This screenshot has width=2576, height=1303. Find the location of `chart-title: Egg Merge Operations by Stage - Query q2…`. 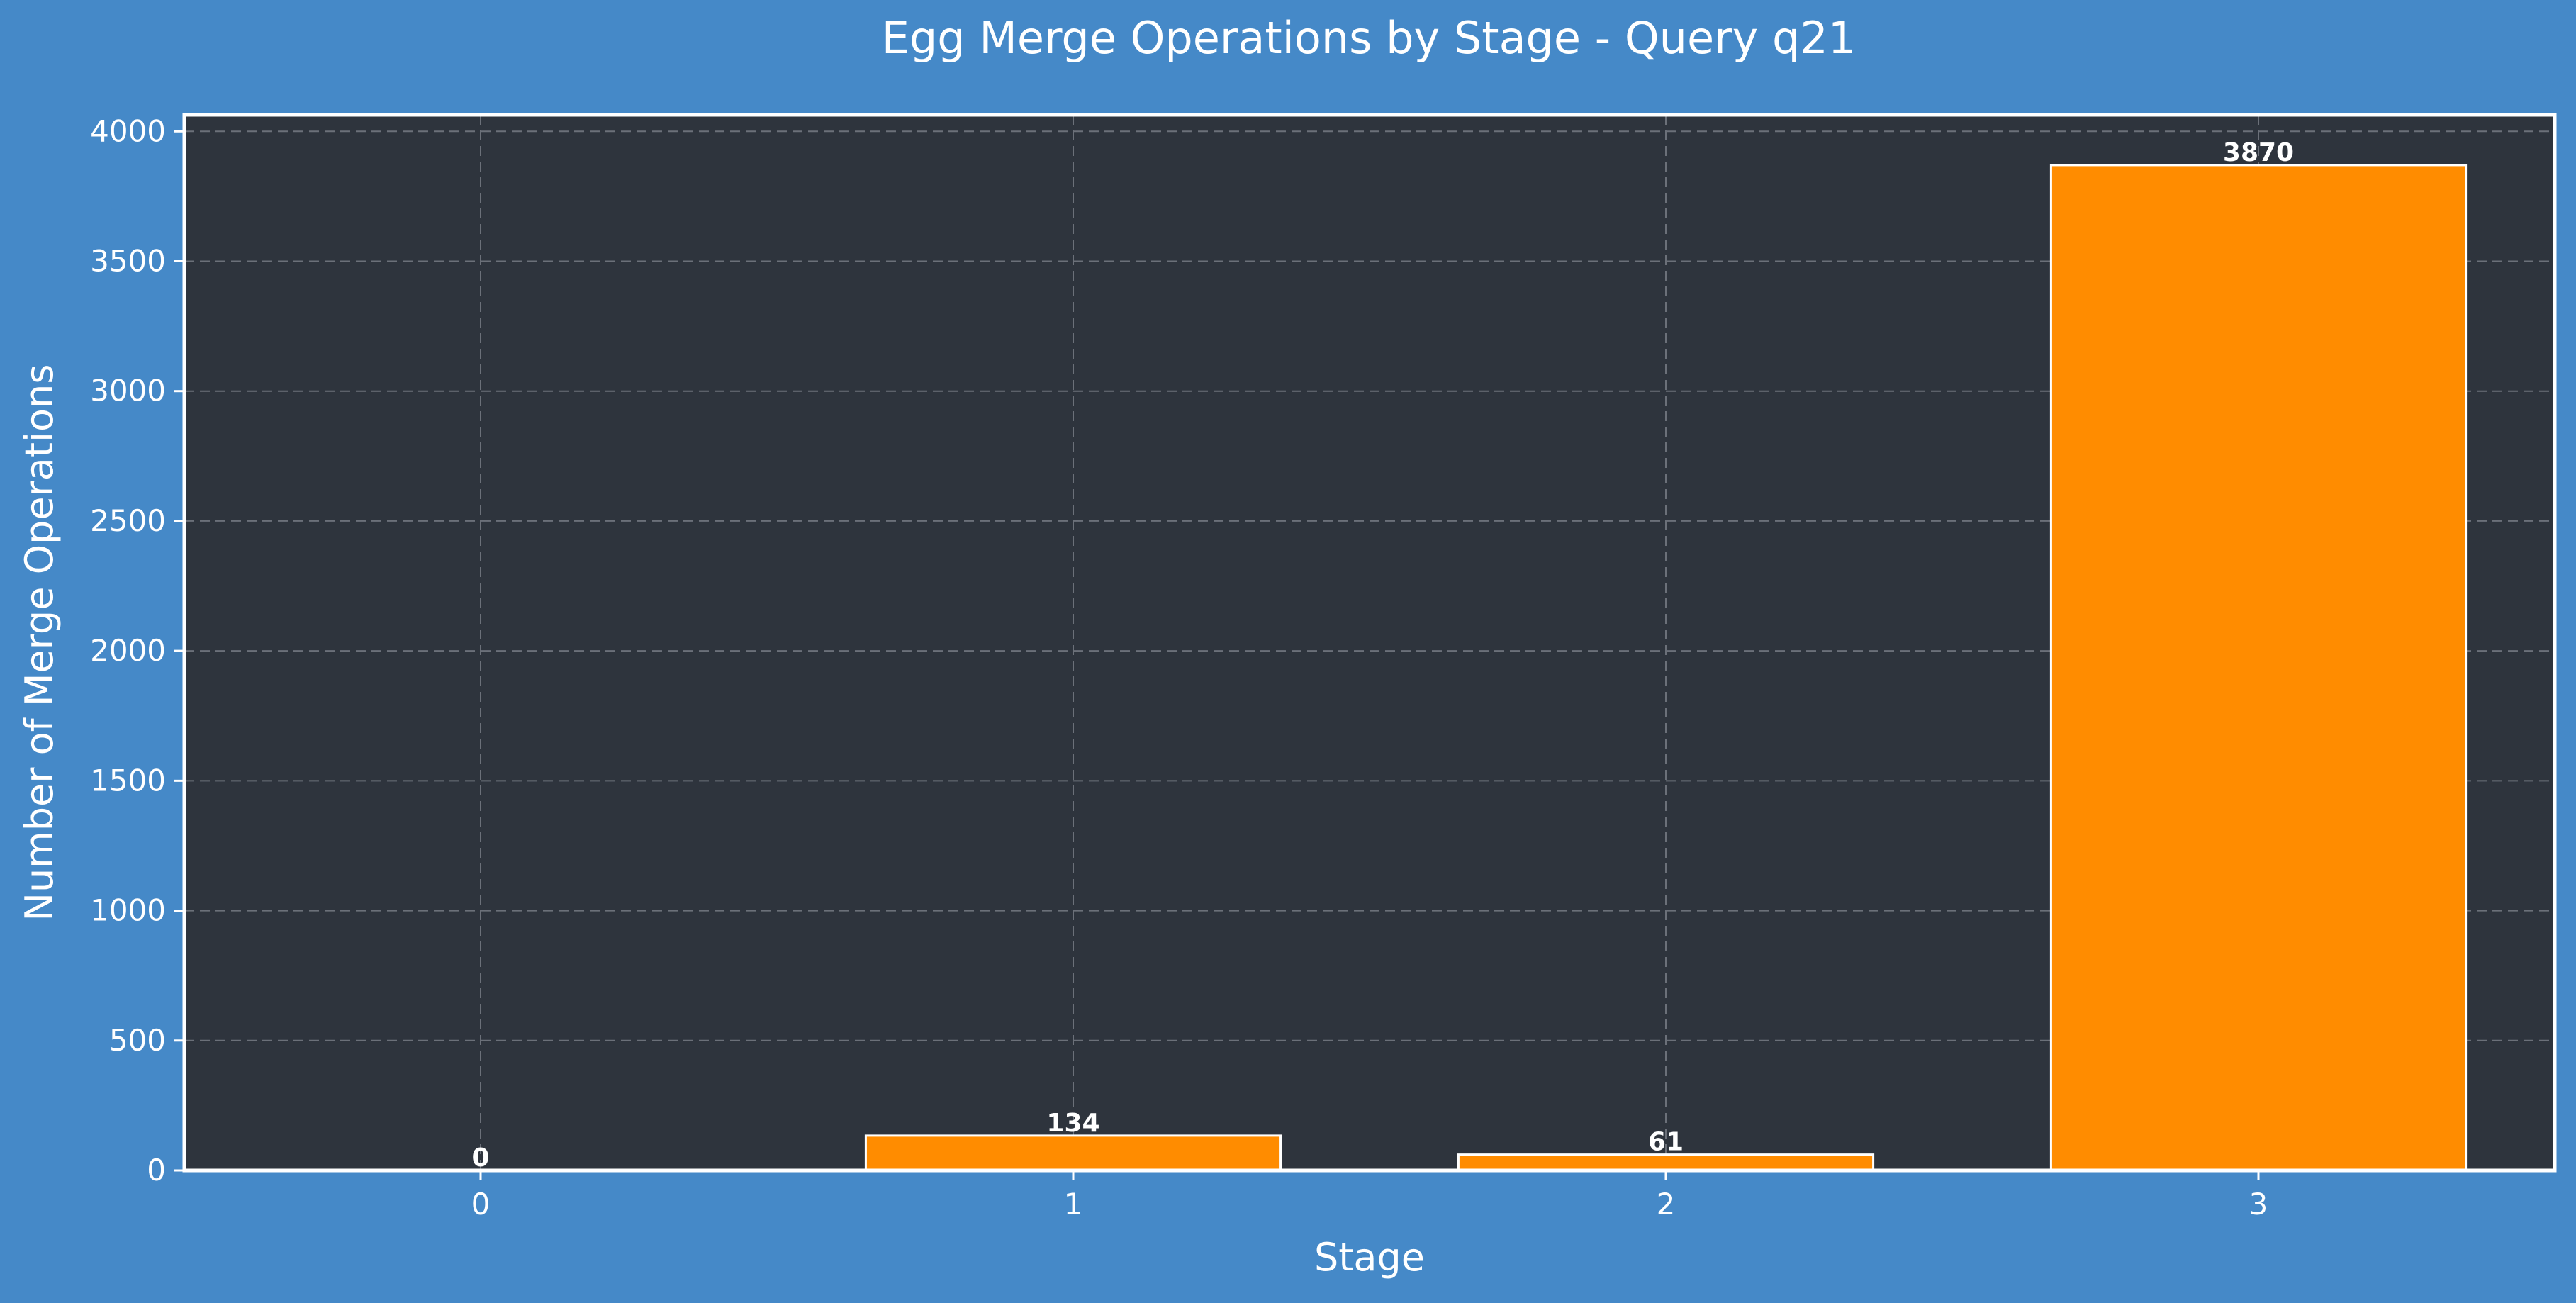

chart-title: Egg Merge Operations by Stage - Query q2… is located at coordinates (1369, 38).